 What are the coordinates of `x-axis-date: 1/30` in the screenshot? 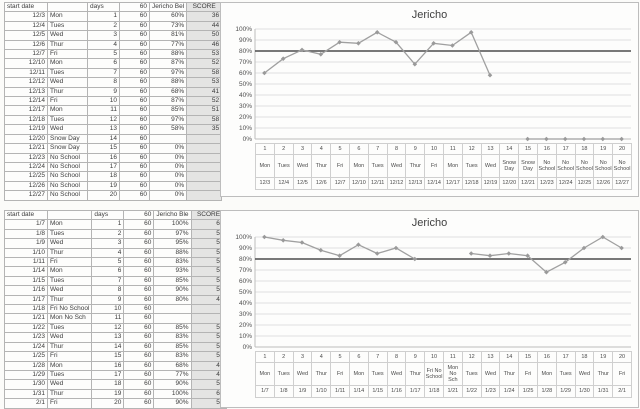 It's located at (584, 391).